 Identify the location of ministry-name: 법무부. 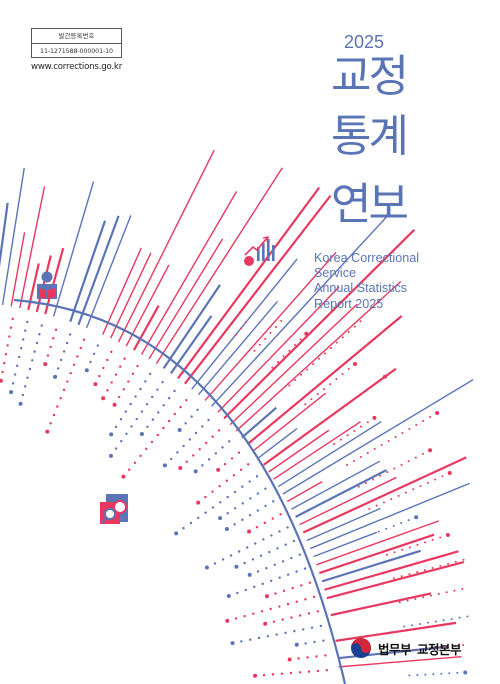
(395, 649).